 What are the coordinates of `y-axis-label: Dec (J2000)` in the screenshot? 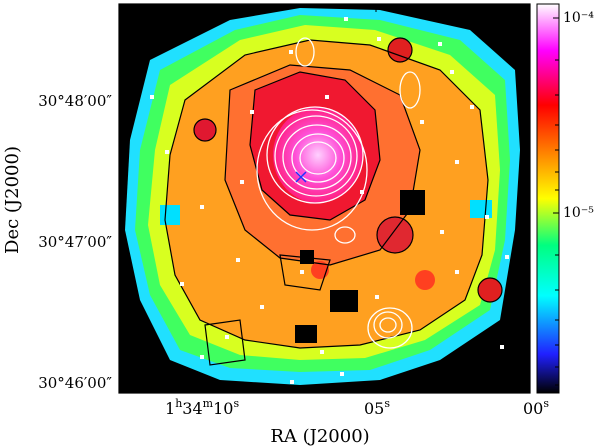 It's located at (12, 200).